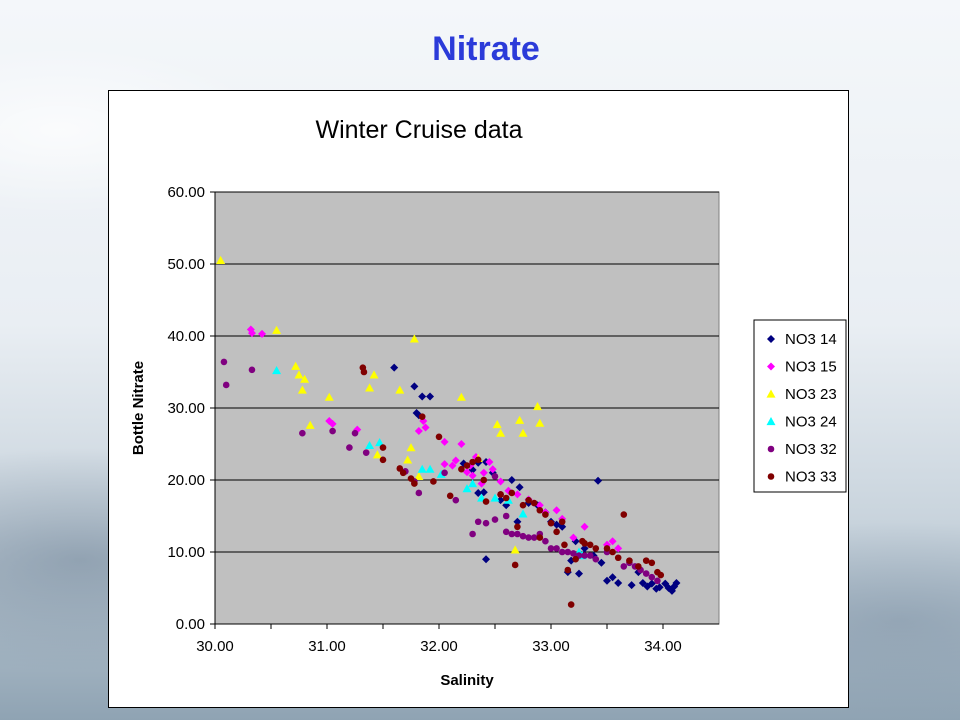 This screenshot has height=720, width=960. What do you see at coordinates (215, 646) in the screenshot?
I see `x-tick-label: 30.00` at bounding box center [215, 646].